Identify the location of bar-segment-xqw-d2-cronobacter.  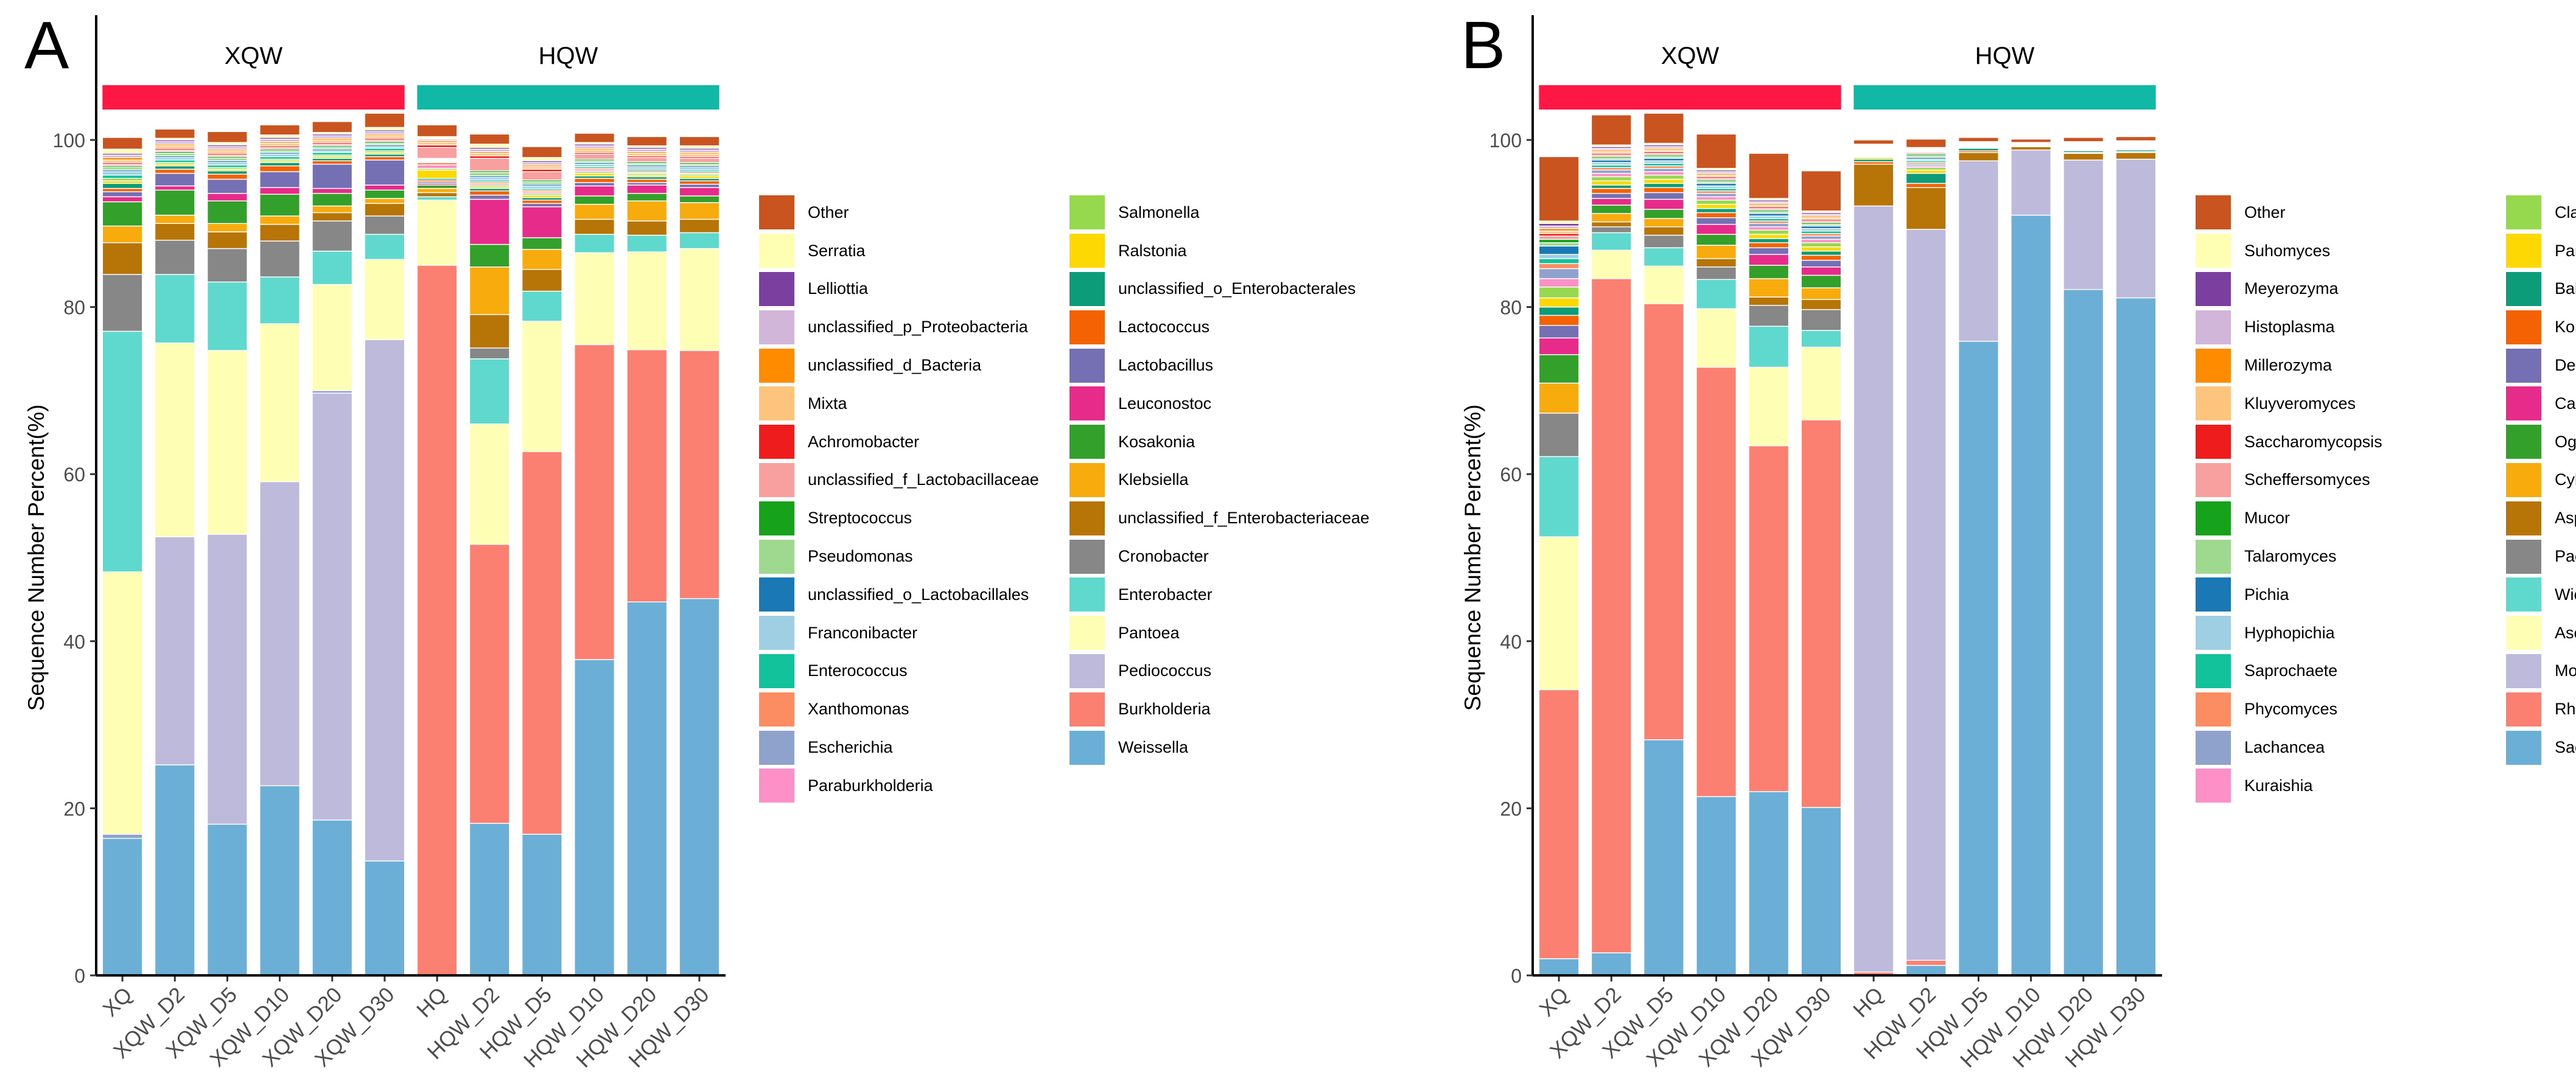
(175, 257).